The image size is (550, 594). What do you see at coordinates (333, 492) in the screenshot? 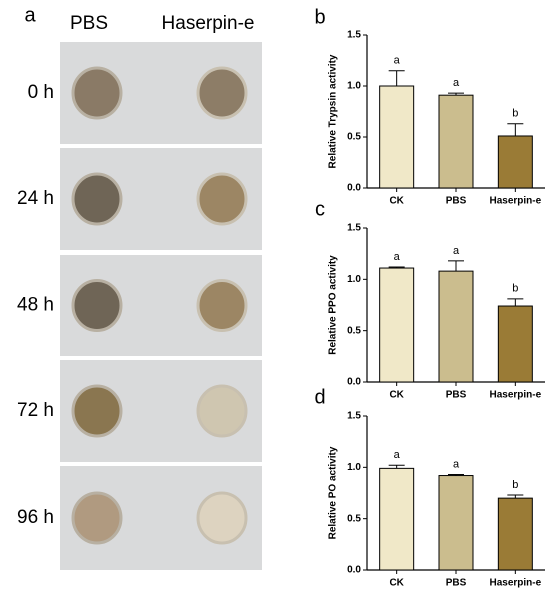
I see `y-axis-label: Relative PO activity` at bounding box center [333, 492].